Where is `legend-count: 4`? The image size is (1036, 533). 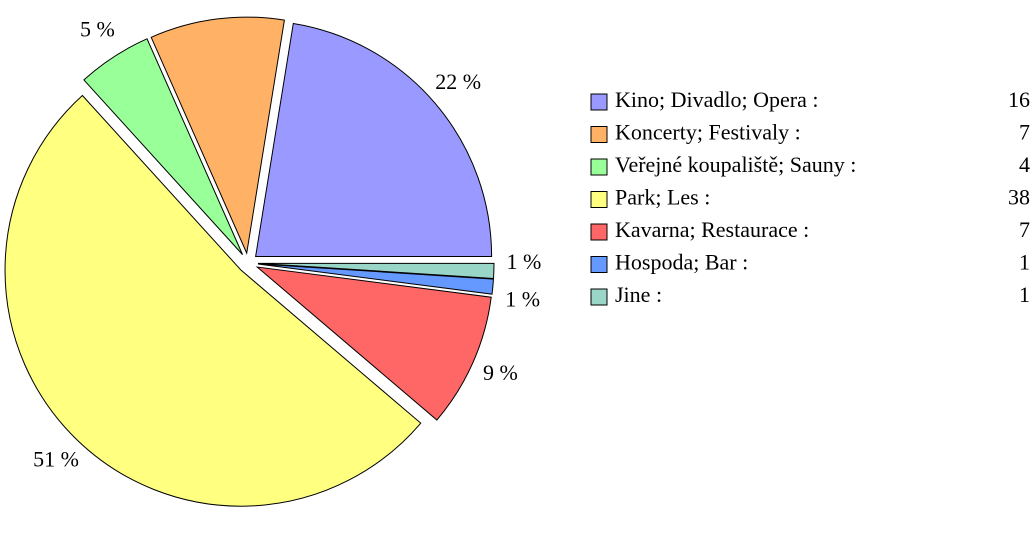 legend-count: 4 is located at coordinates (1024, 164).